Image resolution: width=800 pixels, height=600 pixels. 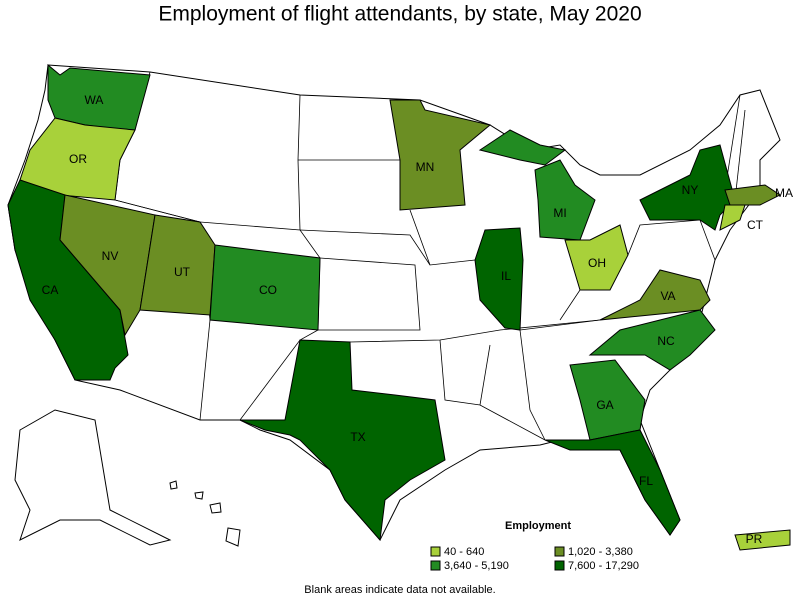 What do you see at coordinates (690, 190) in the screenshot?
I see `state-label: NY` at bounding box center [690, 190].